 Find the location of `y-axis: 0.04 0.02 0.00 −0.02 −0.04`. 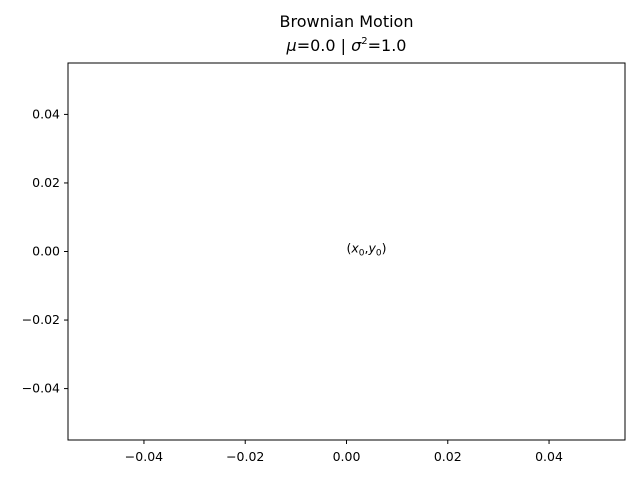

y-axis: 0.04 0.02 0.00 −0.02 −0.04 is located at coordinates (45, 251).